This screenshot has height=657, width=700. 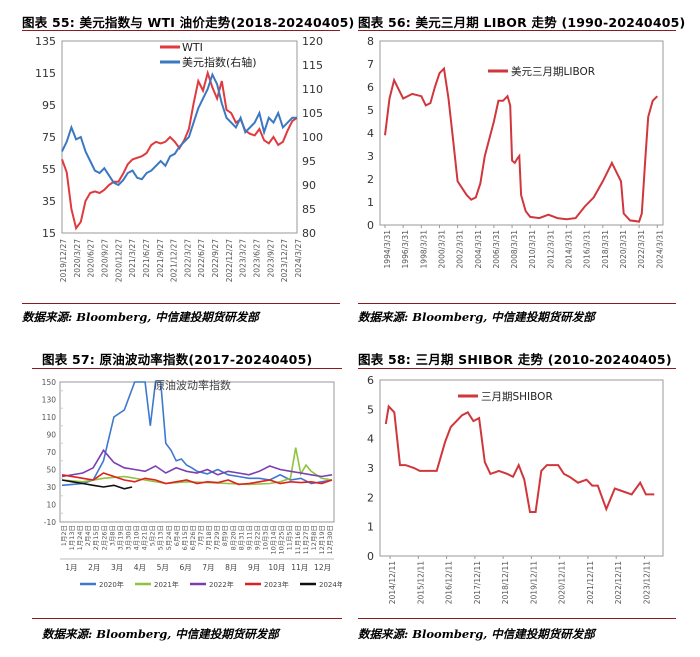 What do you see at coordinates (160, 258) in the screenshot?
I see `x-tick-label: 2021/9/27` at bounding box center [160, 258].